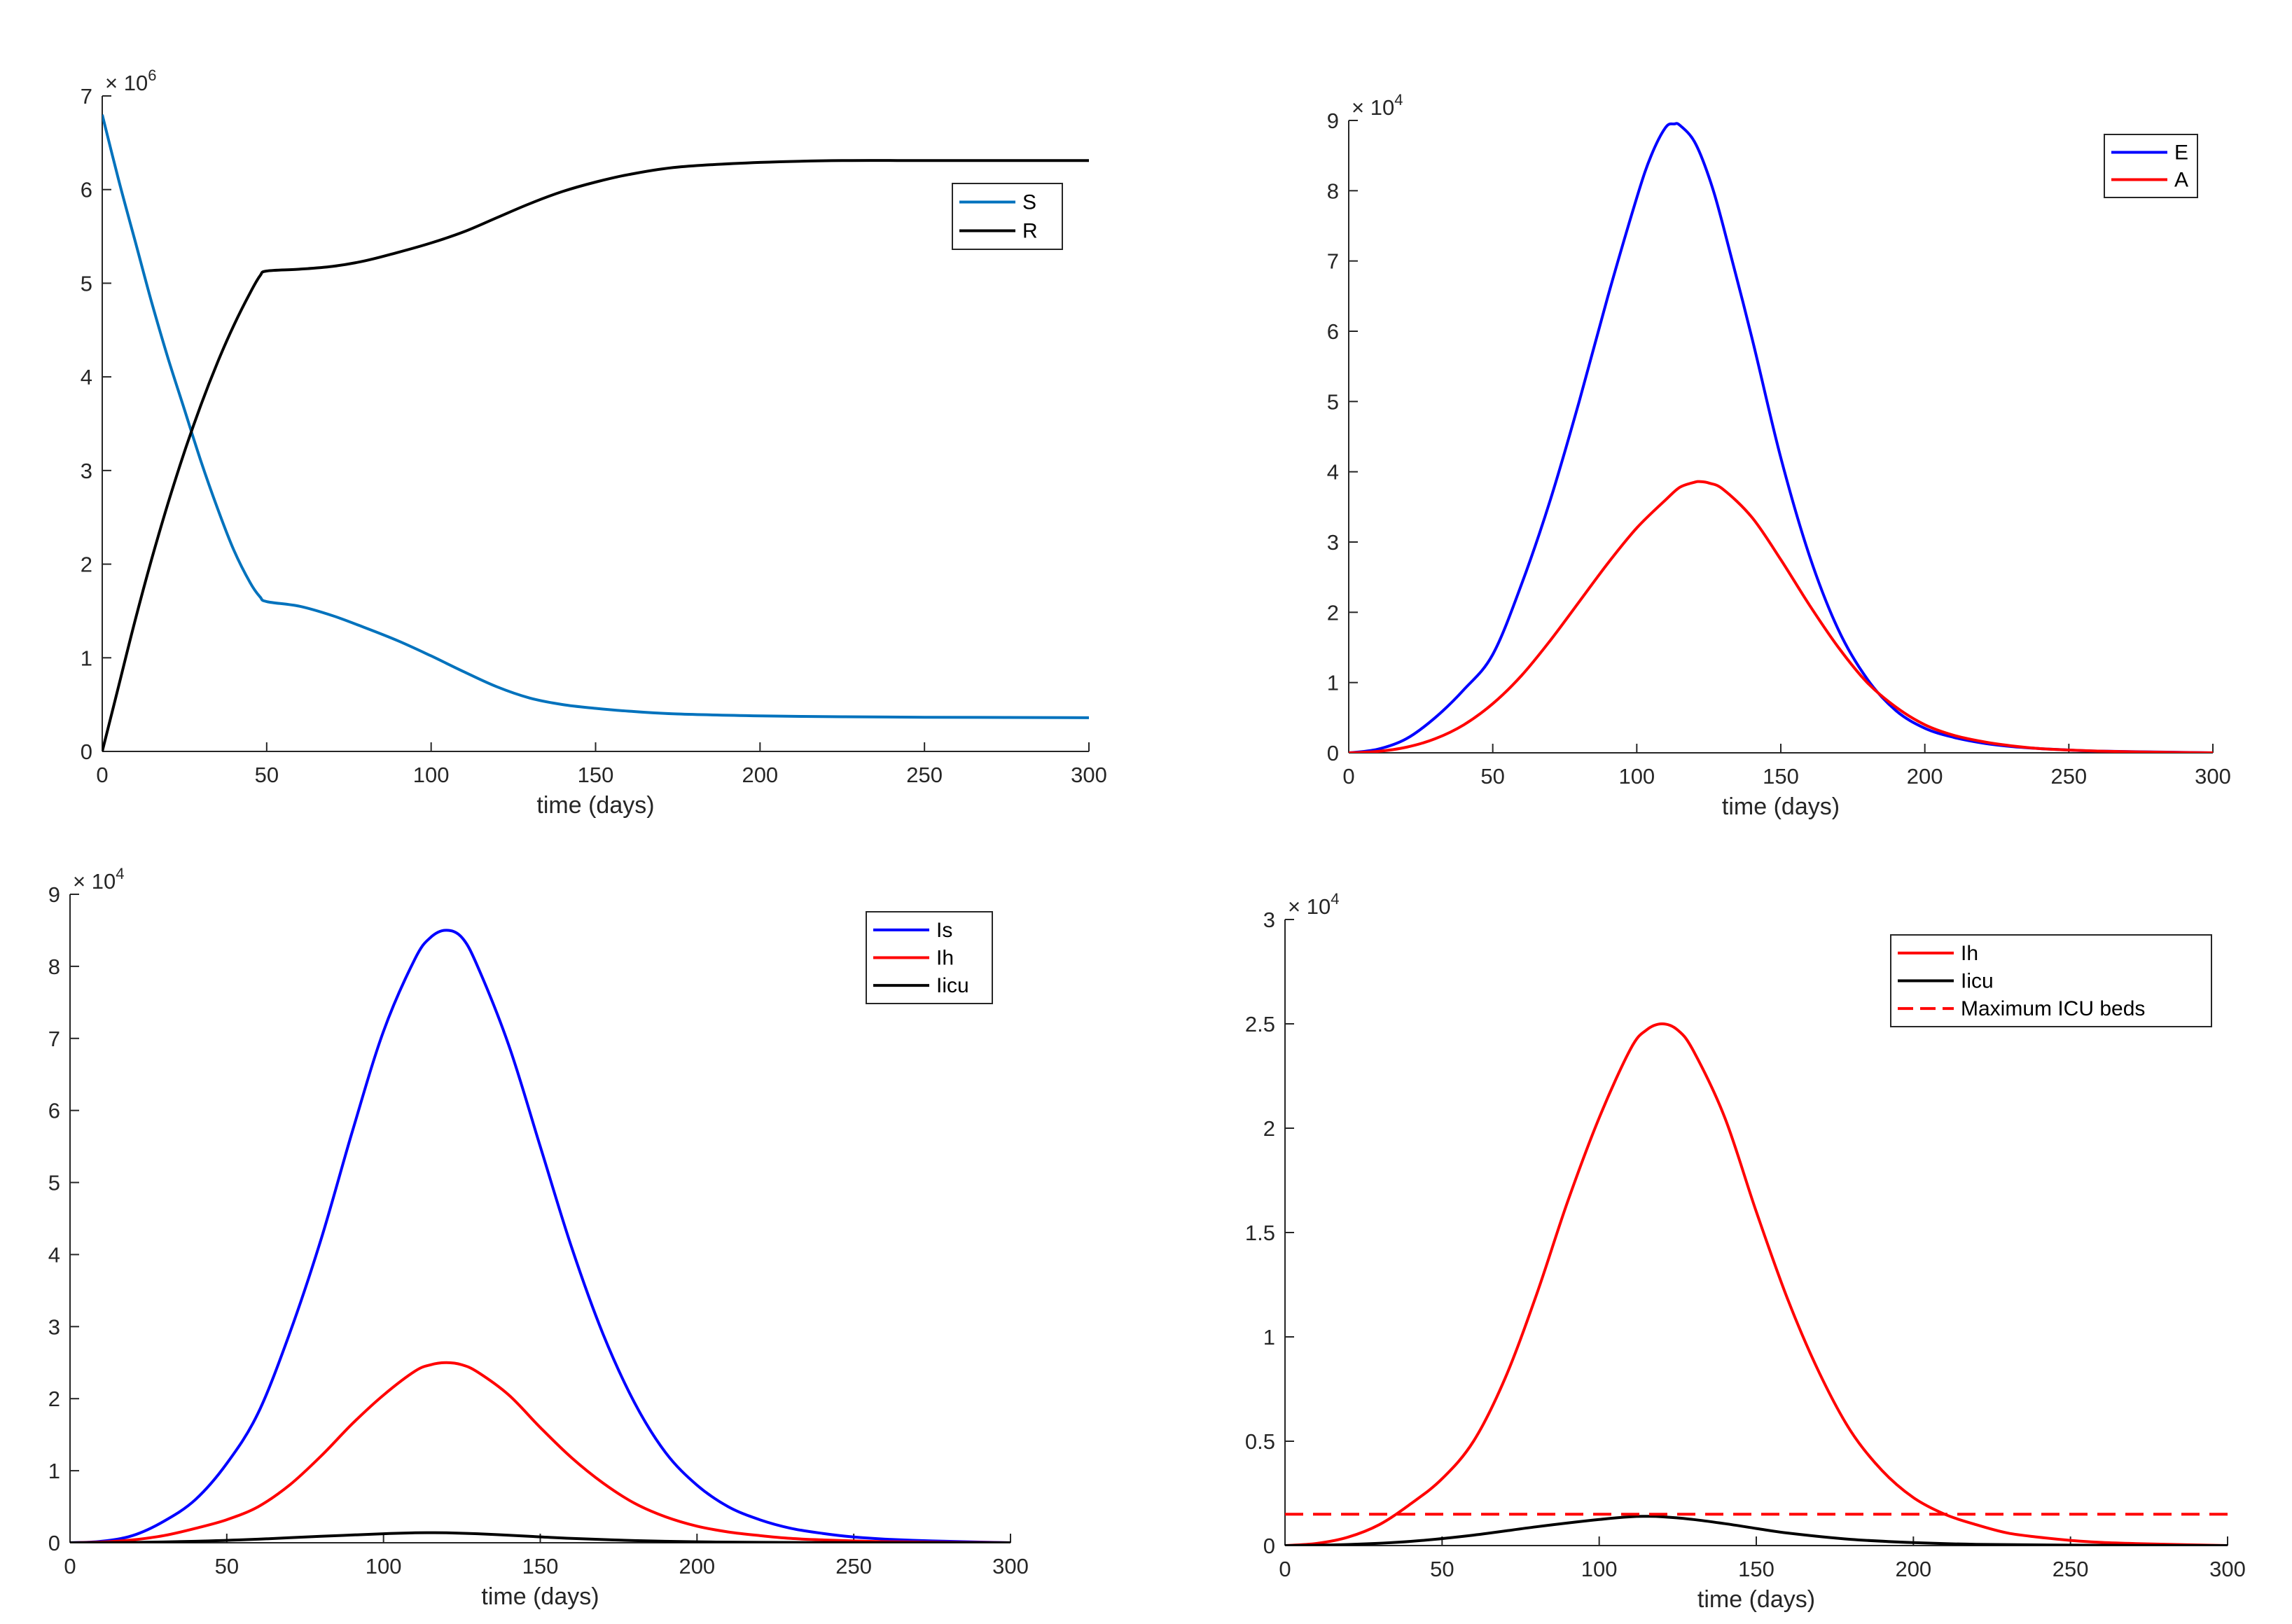 Image resolution: width=2292 pixels, height=1624 pixels. I want to click on legend: Is Ih Iicu, so click(930, 957).